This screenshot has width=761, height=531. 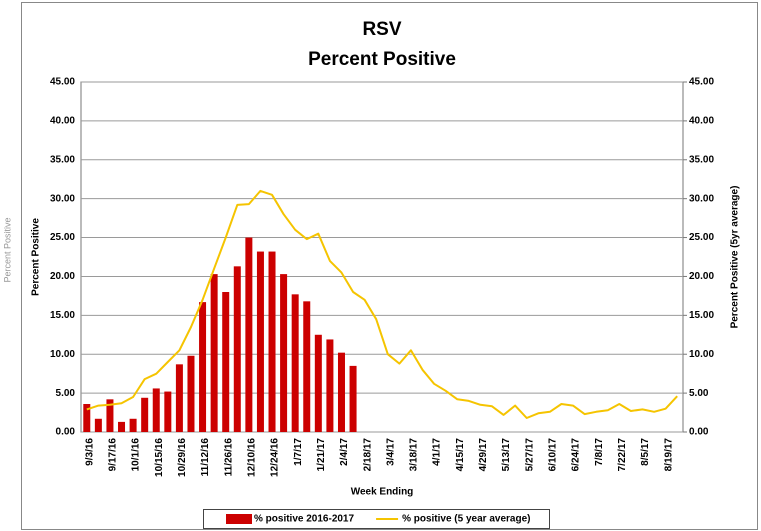 I want to click on chart-subtitle: Percent Positive, so click(x=382, y=59).